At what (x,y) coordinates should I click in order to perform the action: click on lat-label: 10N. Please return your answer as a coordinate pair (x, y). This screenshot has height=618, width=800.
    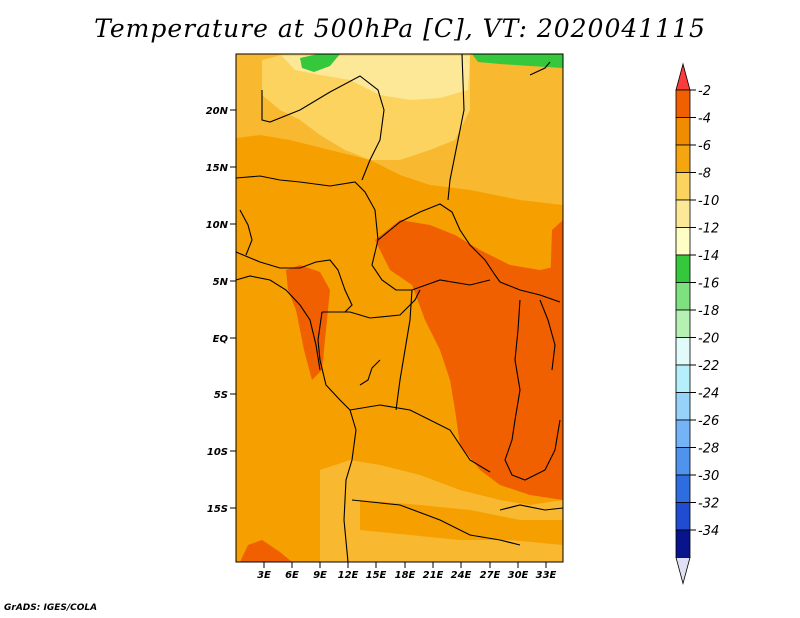
    Looking at the image, I should click on (217, 225).